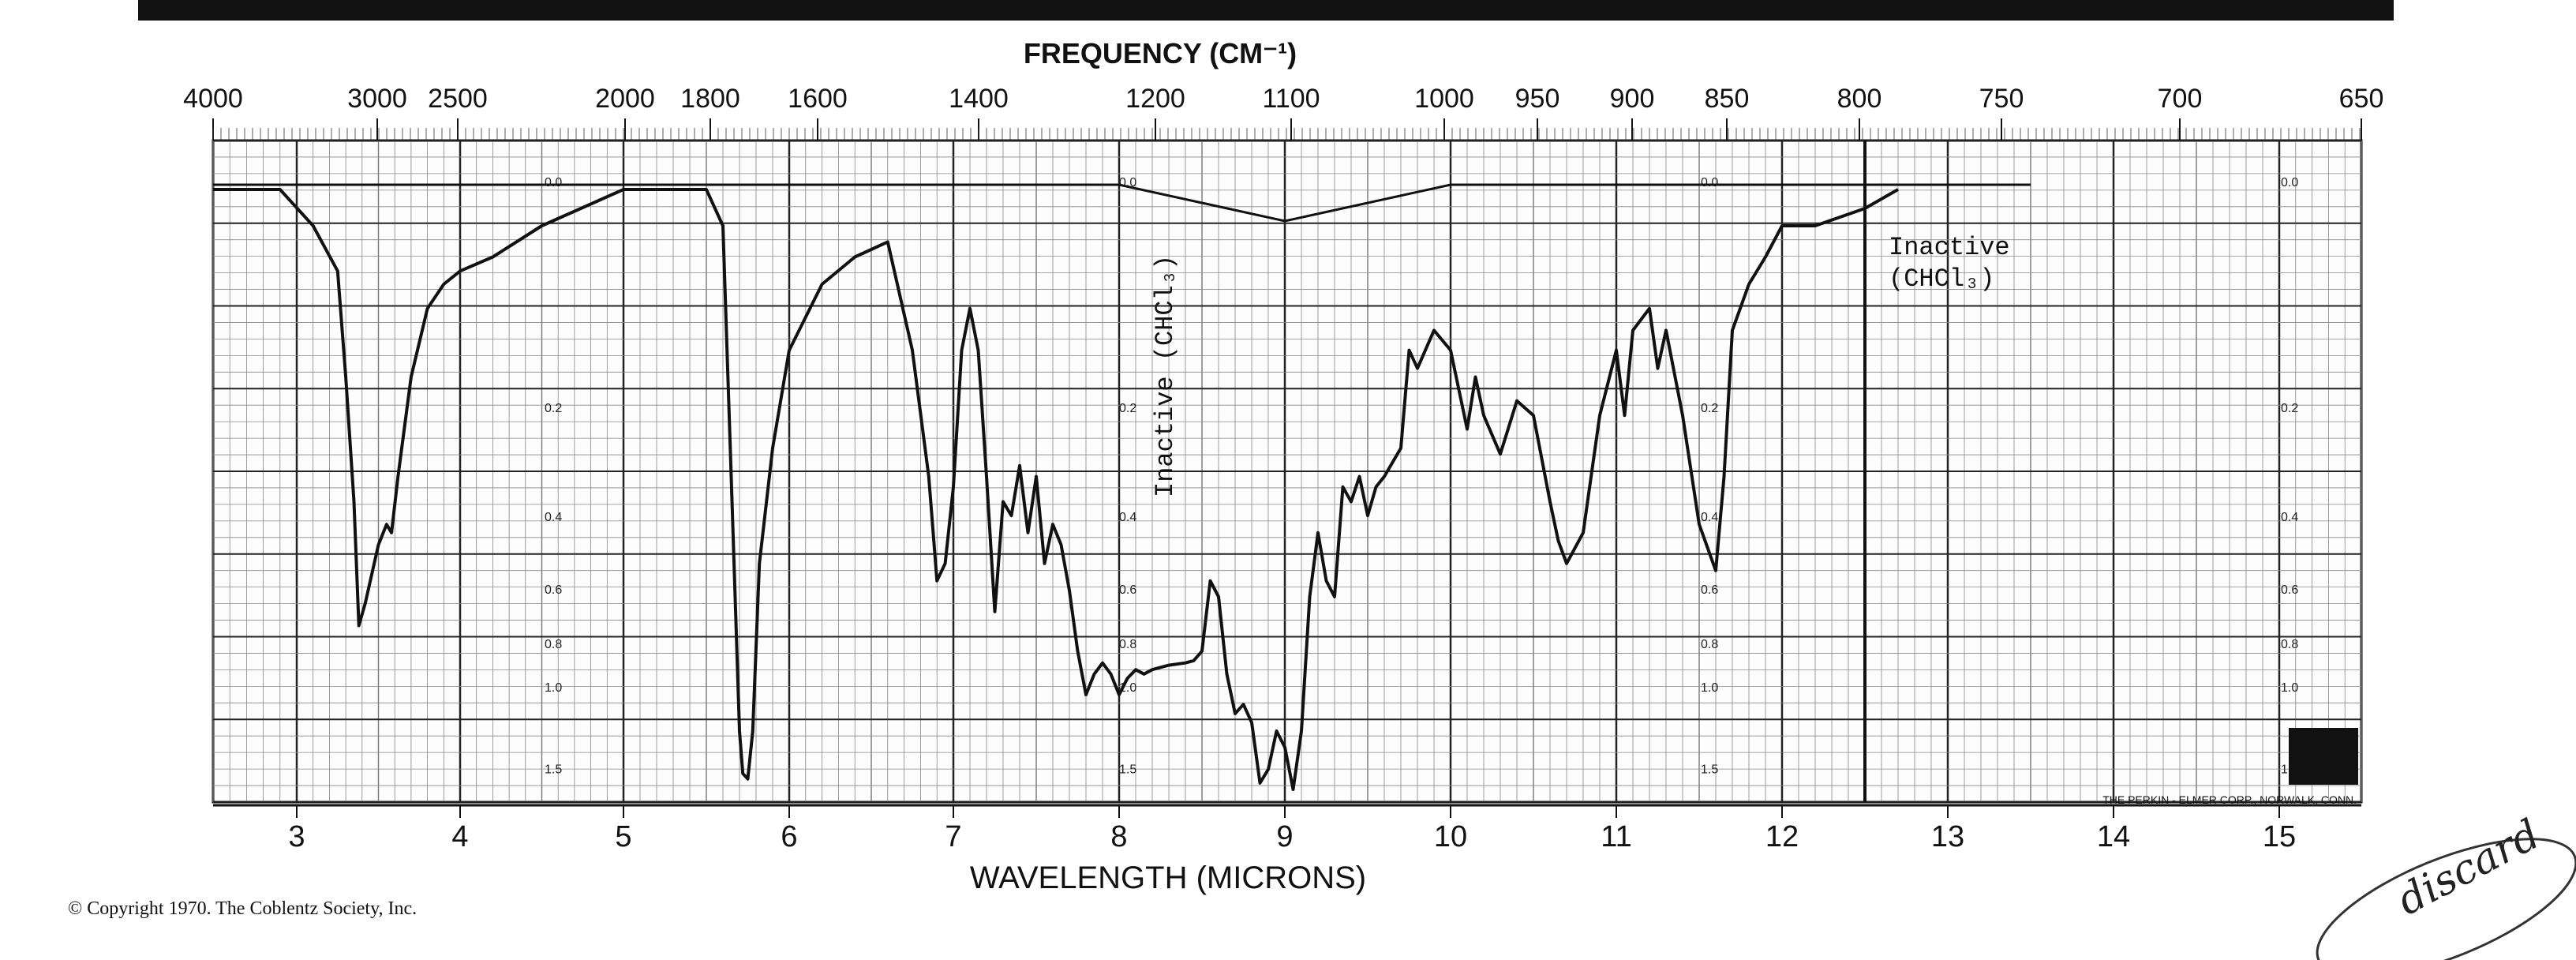 This screenshot has width=2576, height=960. Describe the element at coordinates (1266, 10) in the screenshot. I see `top-border` at that location.